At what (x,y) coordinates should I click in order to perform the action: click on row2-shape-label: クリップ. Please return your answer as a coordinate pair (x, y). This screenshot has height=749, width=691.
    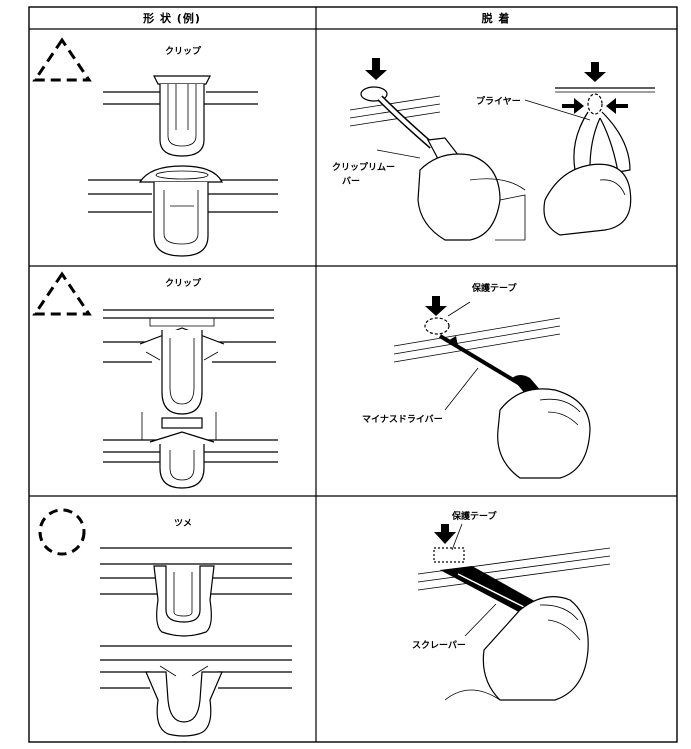
    Looking at the image, I should click on (183, 283).